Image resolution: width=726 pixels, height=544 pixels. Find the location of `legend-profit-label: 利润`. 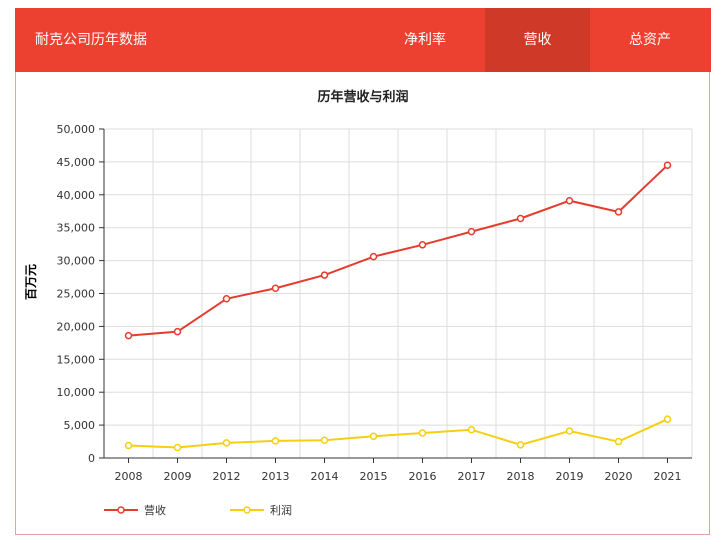

legend-profit-label: 利润 is located at coordinates (281, 510).